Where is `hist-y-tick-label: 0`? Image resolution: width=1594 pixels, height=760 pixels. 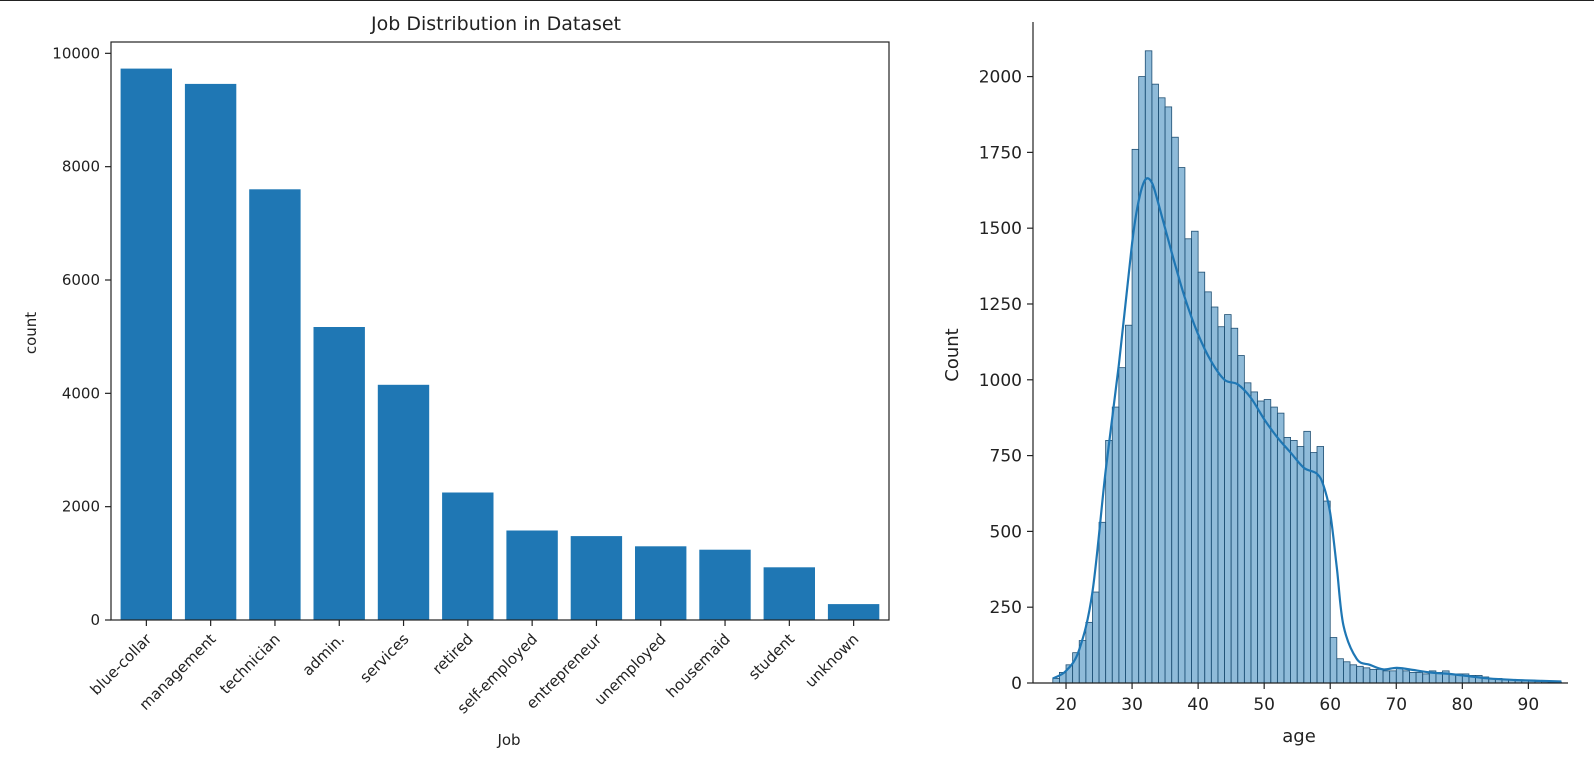 hist-y-tick-label: 0 is located at coordinates (1016, 684).